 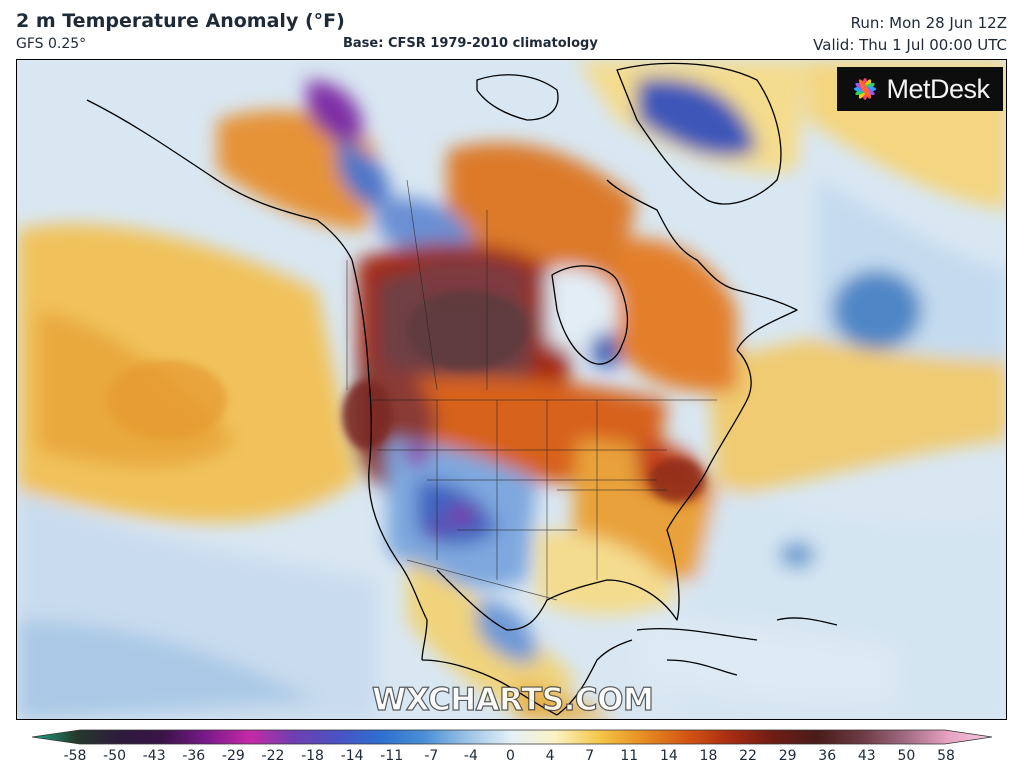 I want to click on colorbar-tick-label: 50, so click(x=906, y=756).